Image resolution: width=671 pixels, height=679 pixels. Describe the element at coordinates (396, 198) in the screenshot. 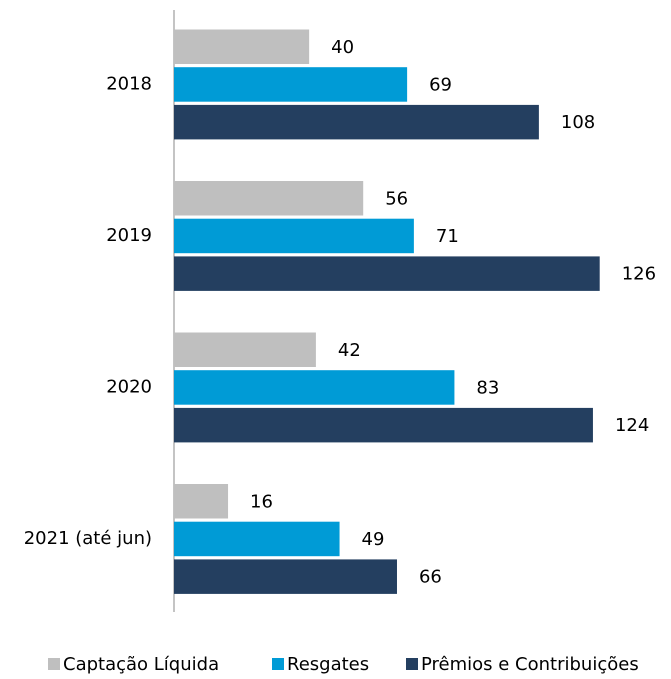

I see `value-label: 56` at that location.